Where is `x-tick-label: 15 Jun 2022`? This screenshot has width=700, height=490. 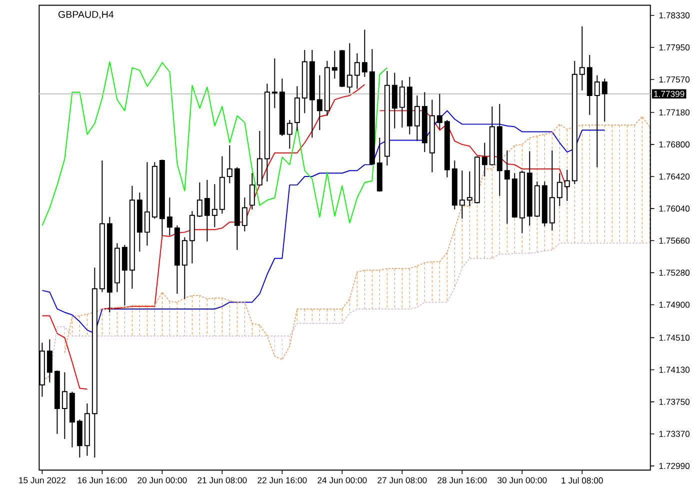 x-tick-label: 15 Jun 2022 is located at coordinates (42, 480).